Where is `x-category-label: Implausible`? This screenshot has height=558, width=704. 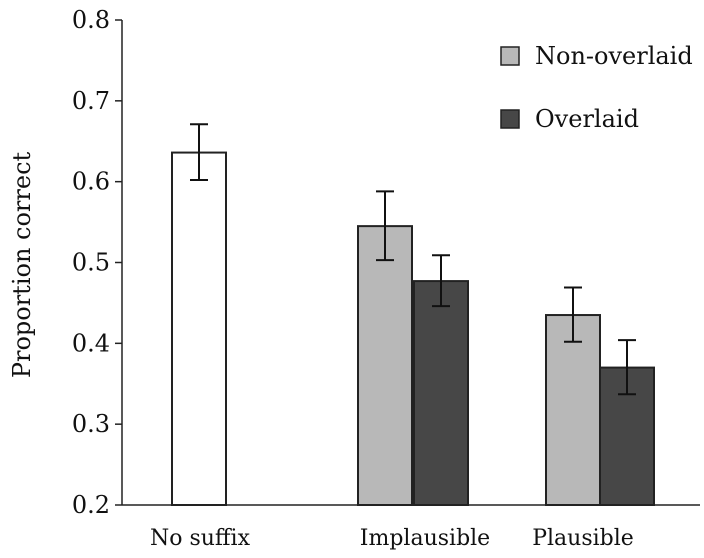 x-category-label: Implausible is located at coordinates (425, 538).